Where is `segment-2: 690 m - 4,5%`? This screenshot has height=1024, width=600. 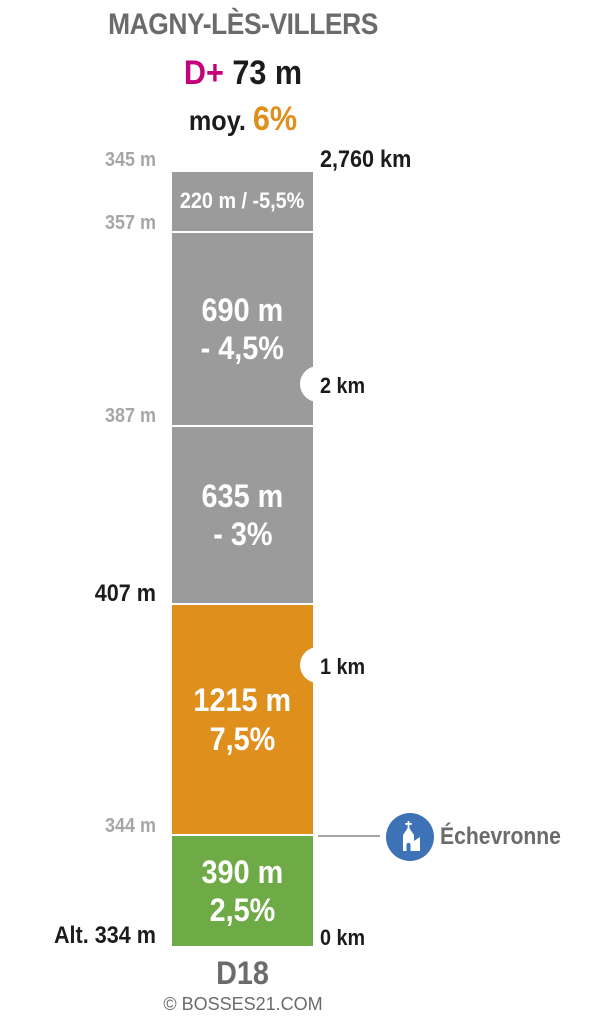
segment-2: 690 m - 4,5% is located at coordinates (242, 330).